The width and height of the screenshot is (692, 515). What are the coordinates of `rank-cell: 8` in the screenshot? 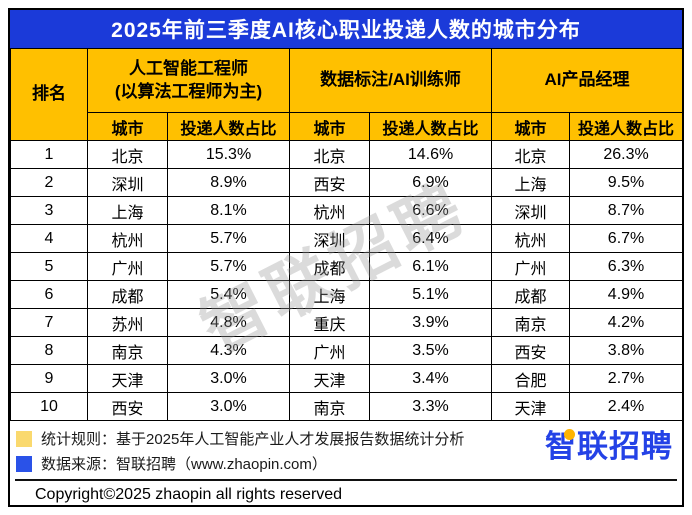 It's located at (49, 350).